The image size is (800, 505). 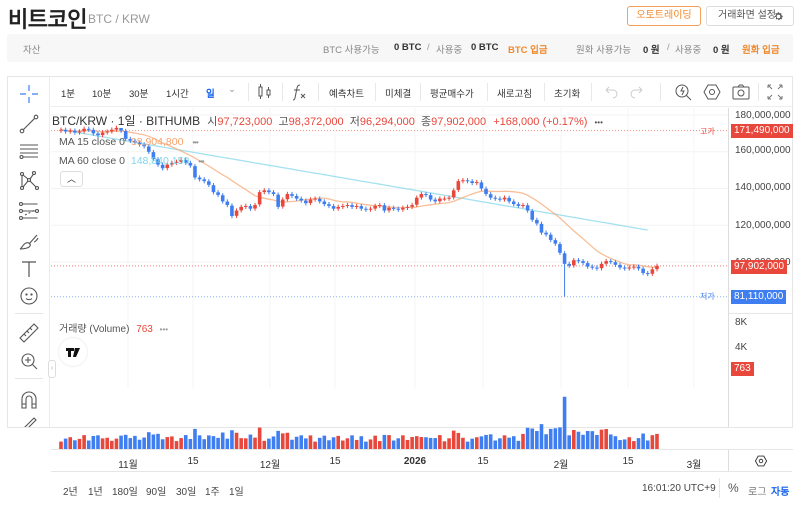 I want to click on page-title: 비트코인, so click(x=47, y=19).